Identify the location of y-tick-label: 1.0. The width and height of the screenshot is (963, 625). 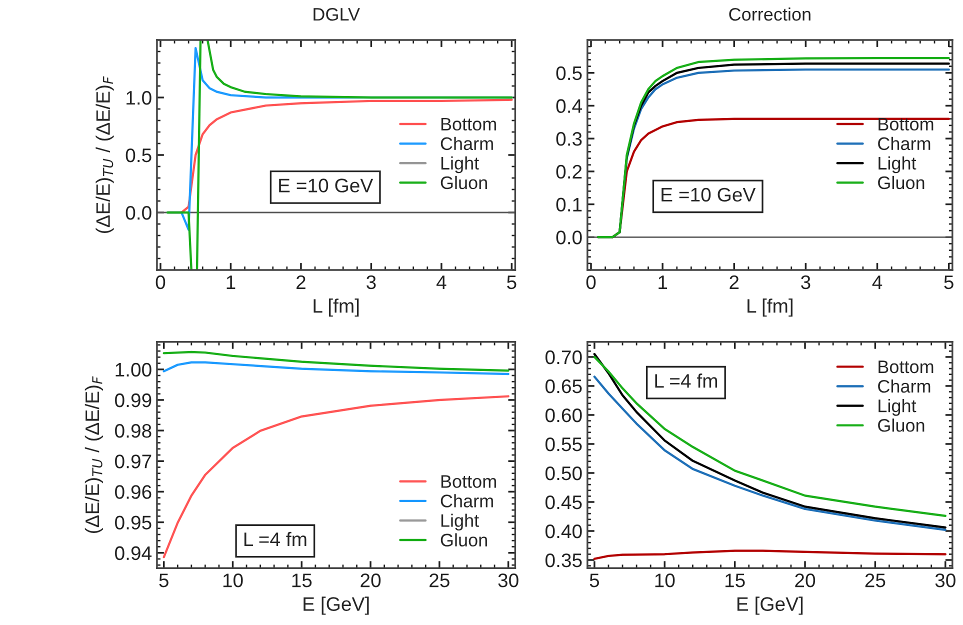
(139, 97).